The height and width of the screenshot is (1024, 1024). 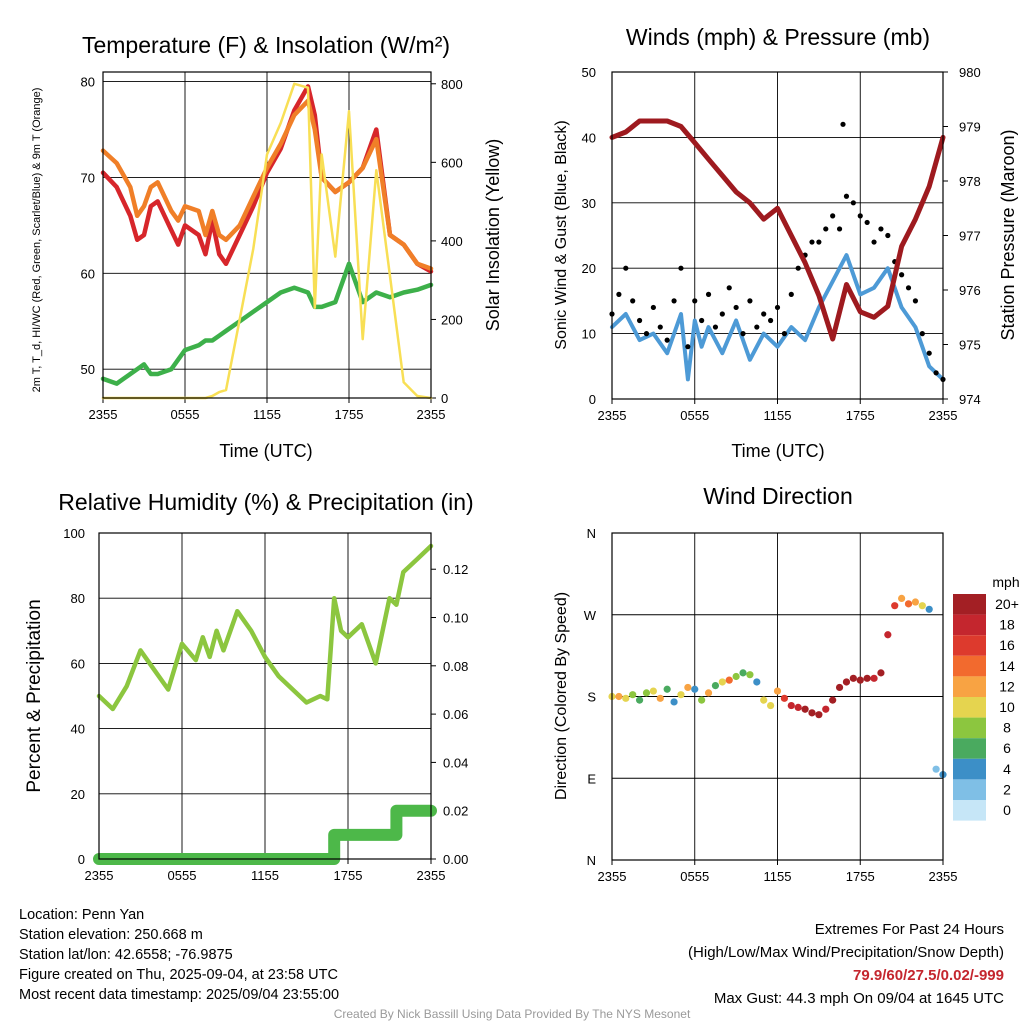 I want to click on temp-plot-frame, so click(x=267, y=235).